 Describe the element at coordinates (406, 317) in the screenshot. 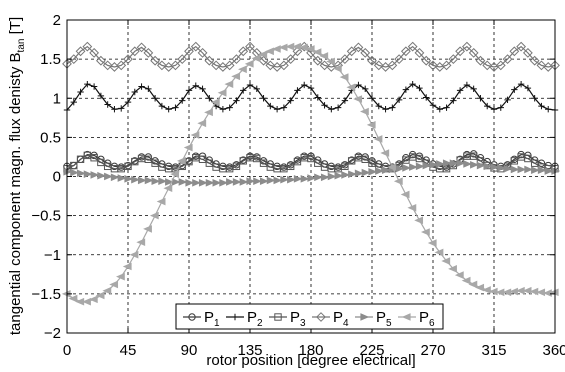

I see `legend-marker` at that location.